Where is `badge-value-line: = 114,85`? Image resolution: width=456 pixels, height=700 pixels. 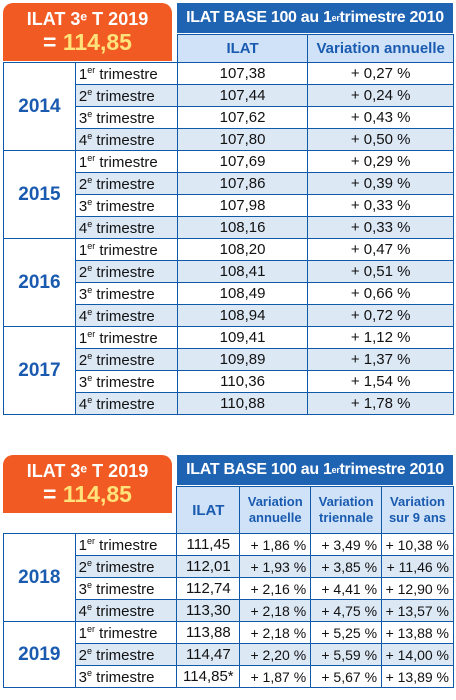
badge-value-line: = 114,85 is located at coordinates (87, 494).